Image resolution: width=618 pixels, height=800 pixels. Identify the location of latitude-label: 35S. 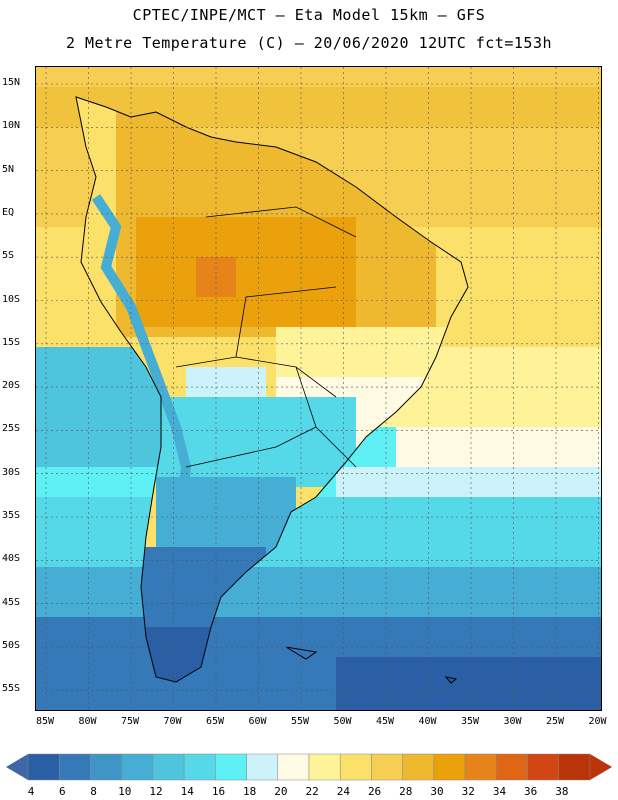
(11, 515).